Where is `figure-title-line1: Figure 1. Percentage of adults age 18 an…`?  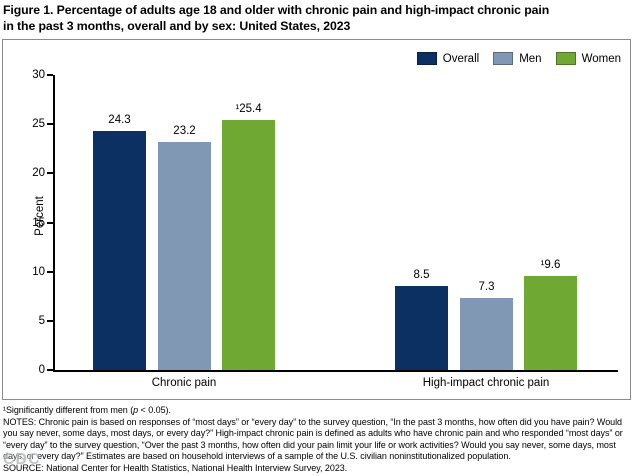 figure-title-line1: Figure 1. Percentage of adults age 18 an… is located at coordinates (276, 10).